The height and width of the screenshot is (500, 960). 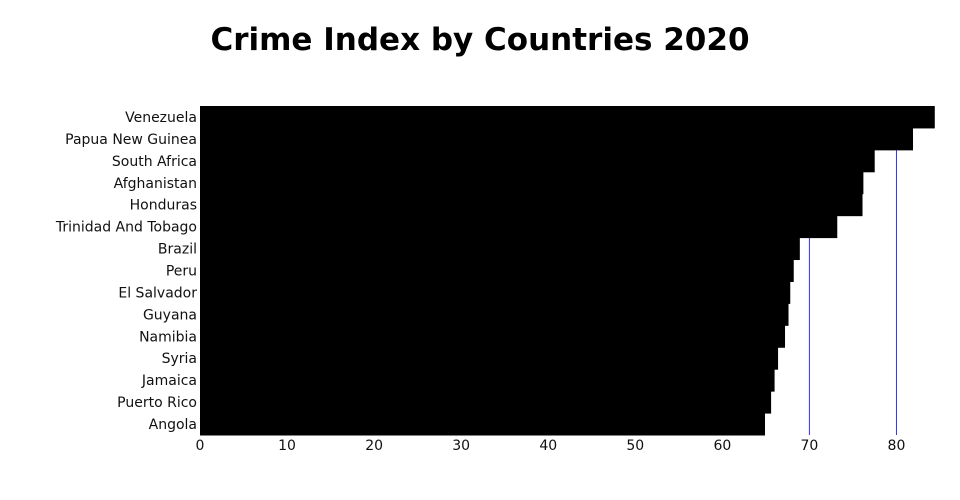 I want to click on category-label: Syria, so click(x=179, y=359).